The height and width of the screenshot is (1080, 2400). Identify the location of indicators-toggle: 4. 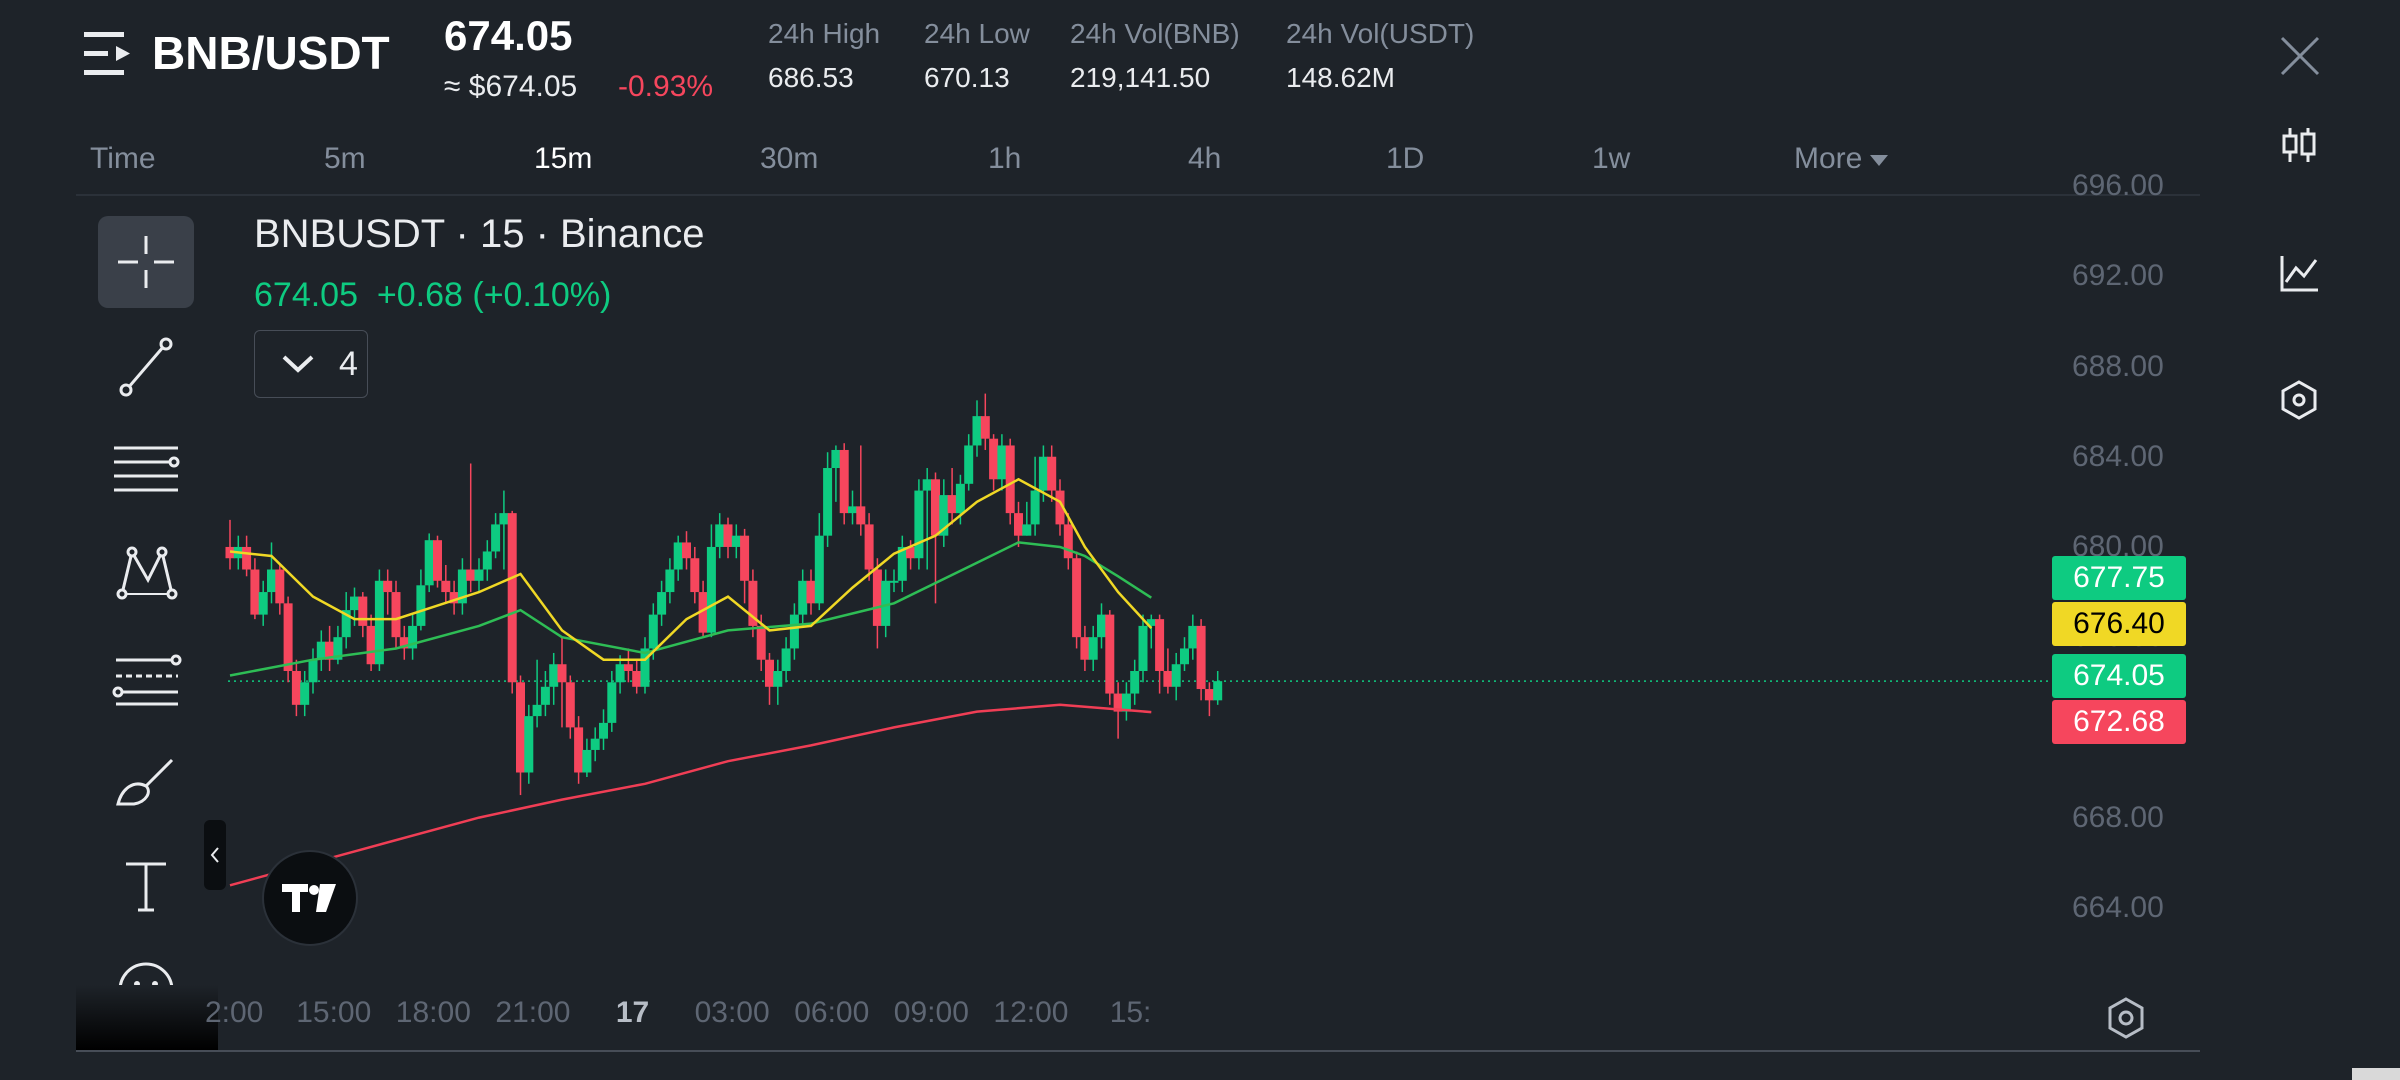
(311, 364).